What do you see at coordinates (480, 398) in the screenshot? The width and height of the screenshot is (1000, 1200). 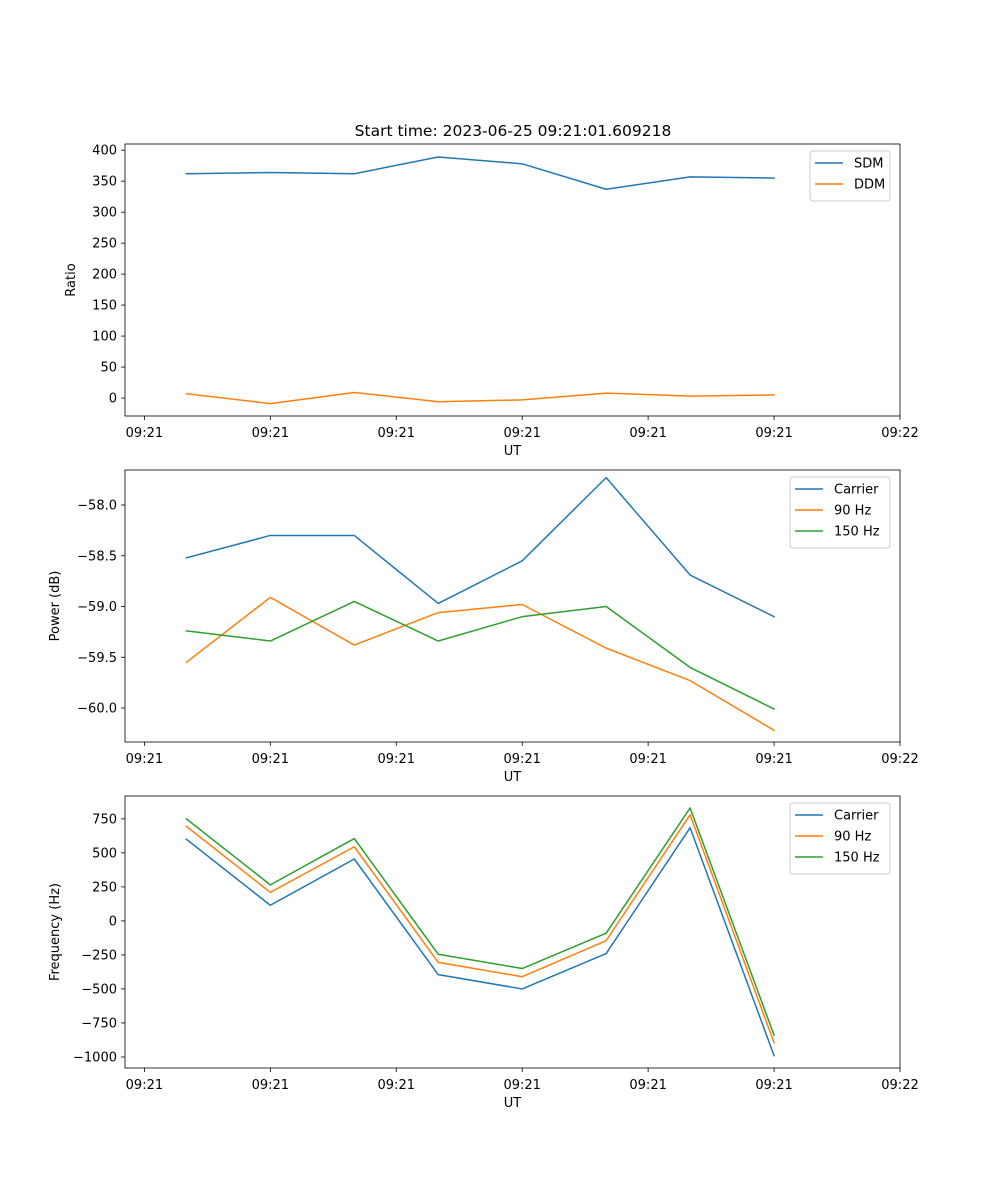 I see `ratio-series-line-ddm` at bounding box center [480, 398].